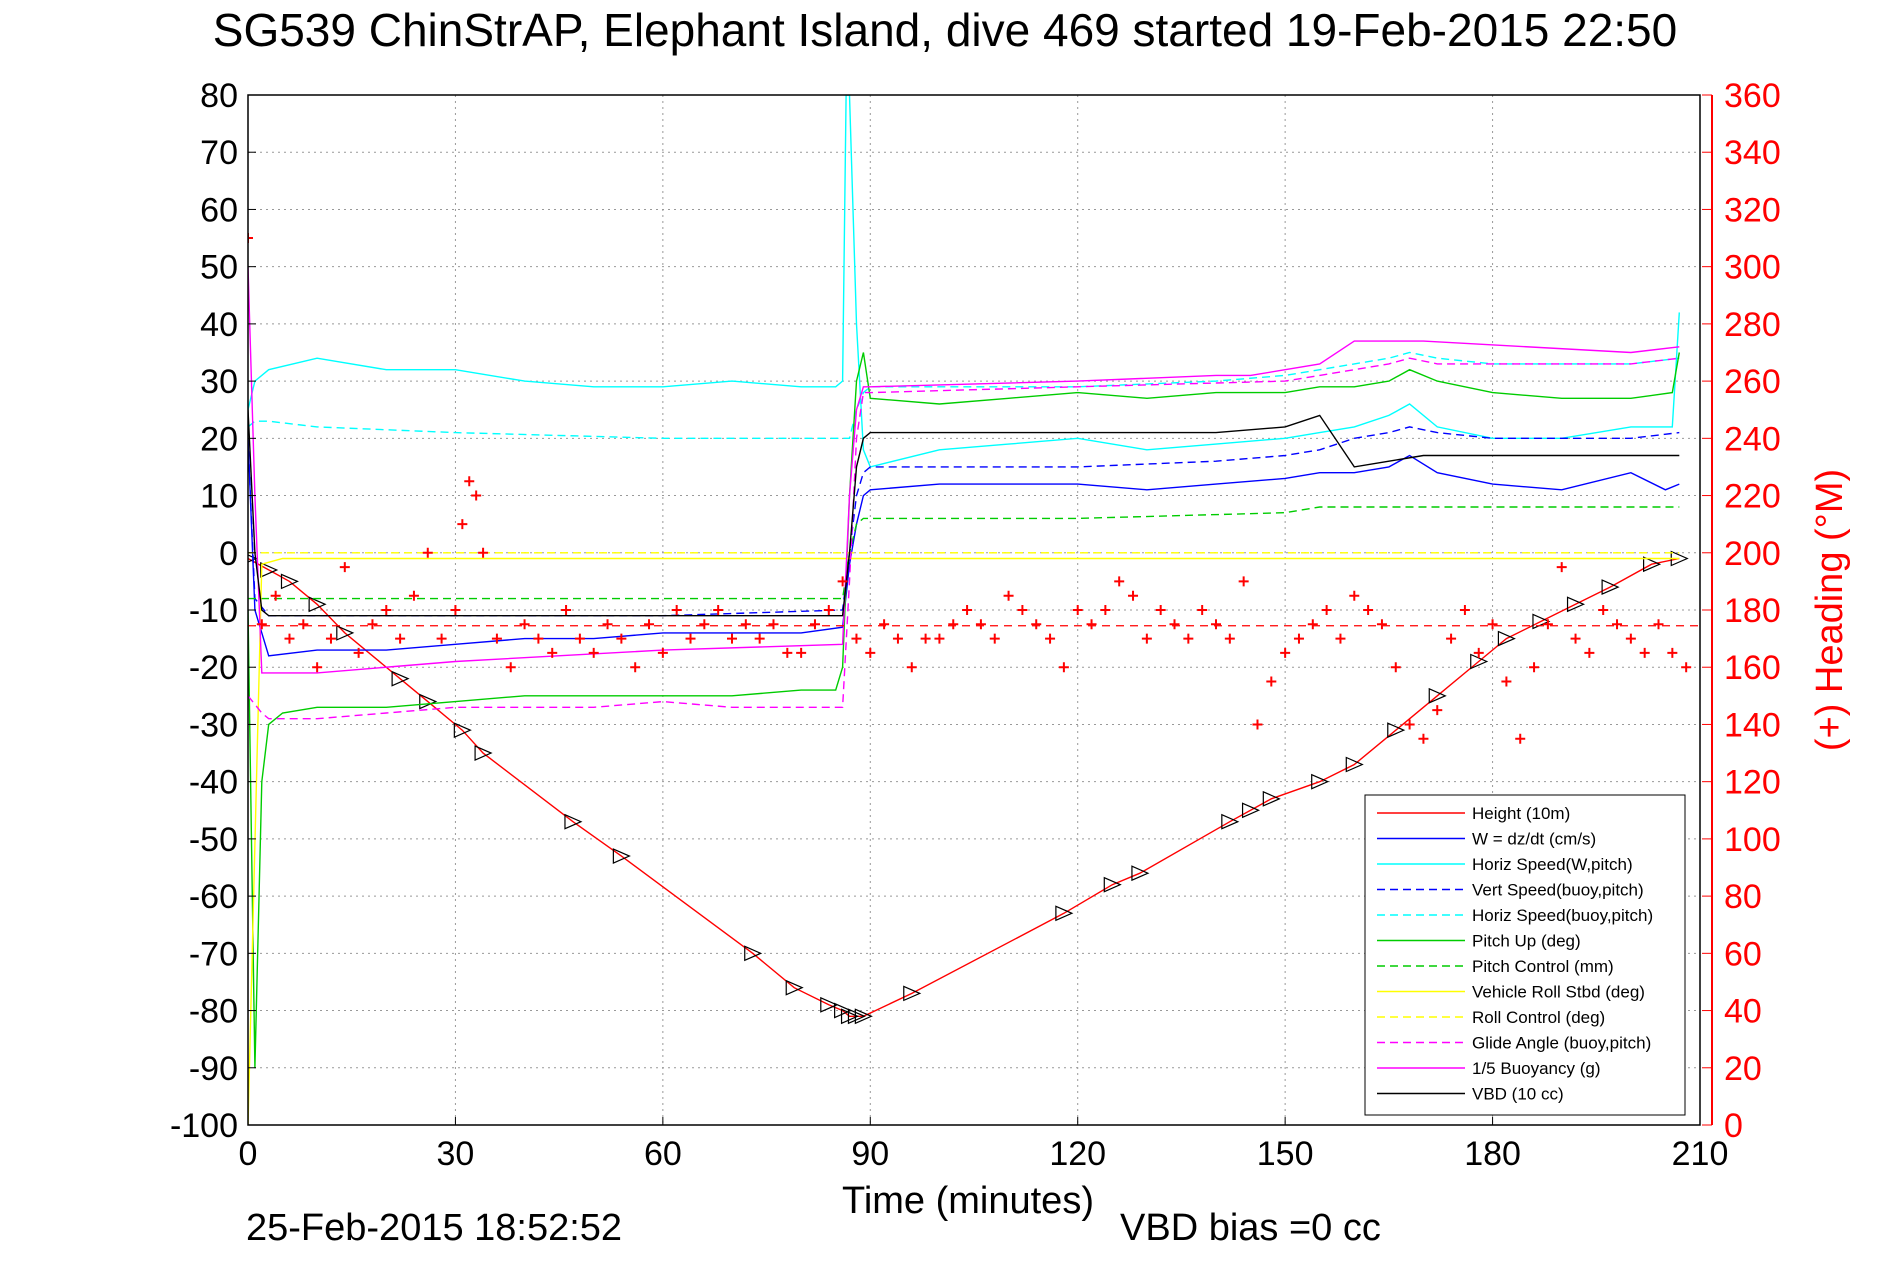  I want to click on y-tick-label: 0, so click(228, 554).